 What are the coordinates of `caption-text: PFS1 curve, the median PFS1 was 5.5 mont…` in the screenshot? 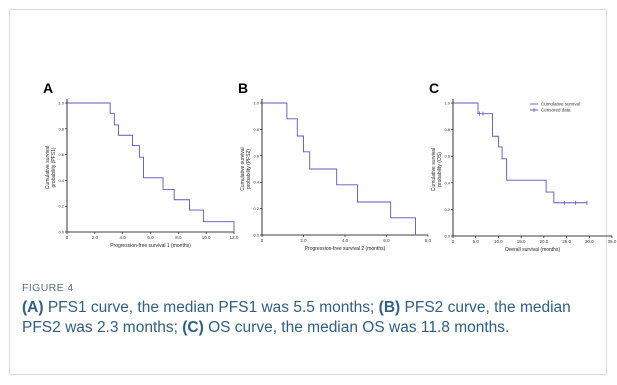 It's located at (211, 307).